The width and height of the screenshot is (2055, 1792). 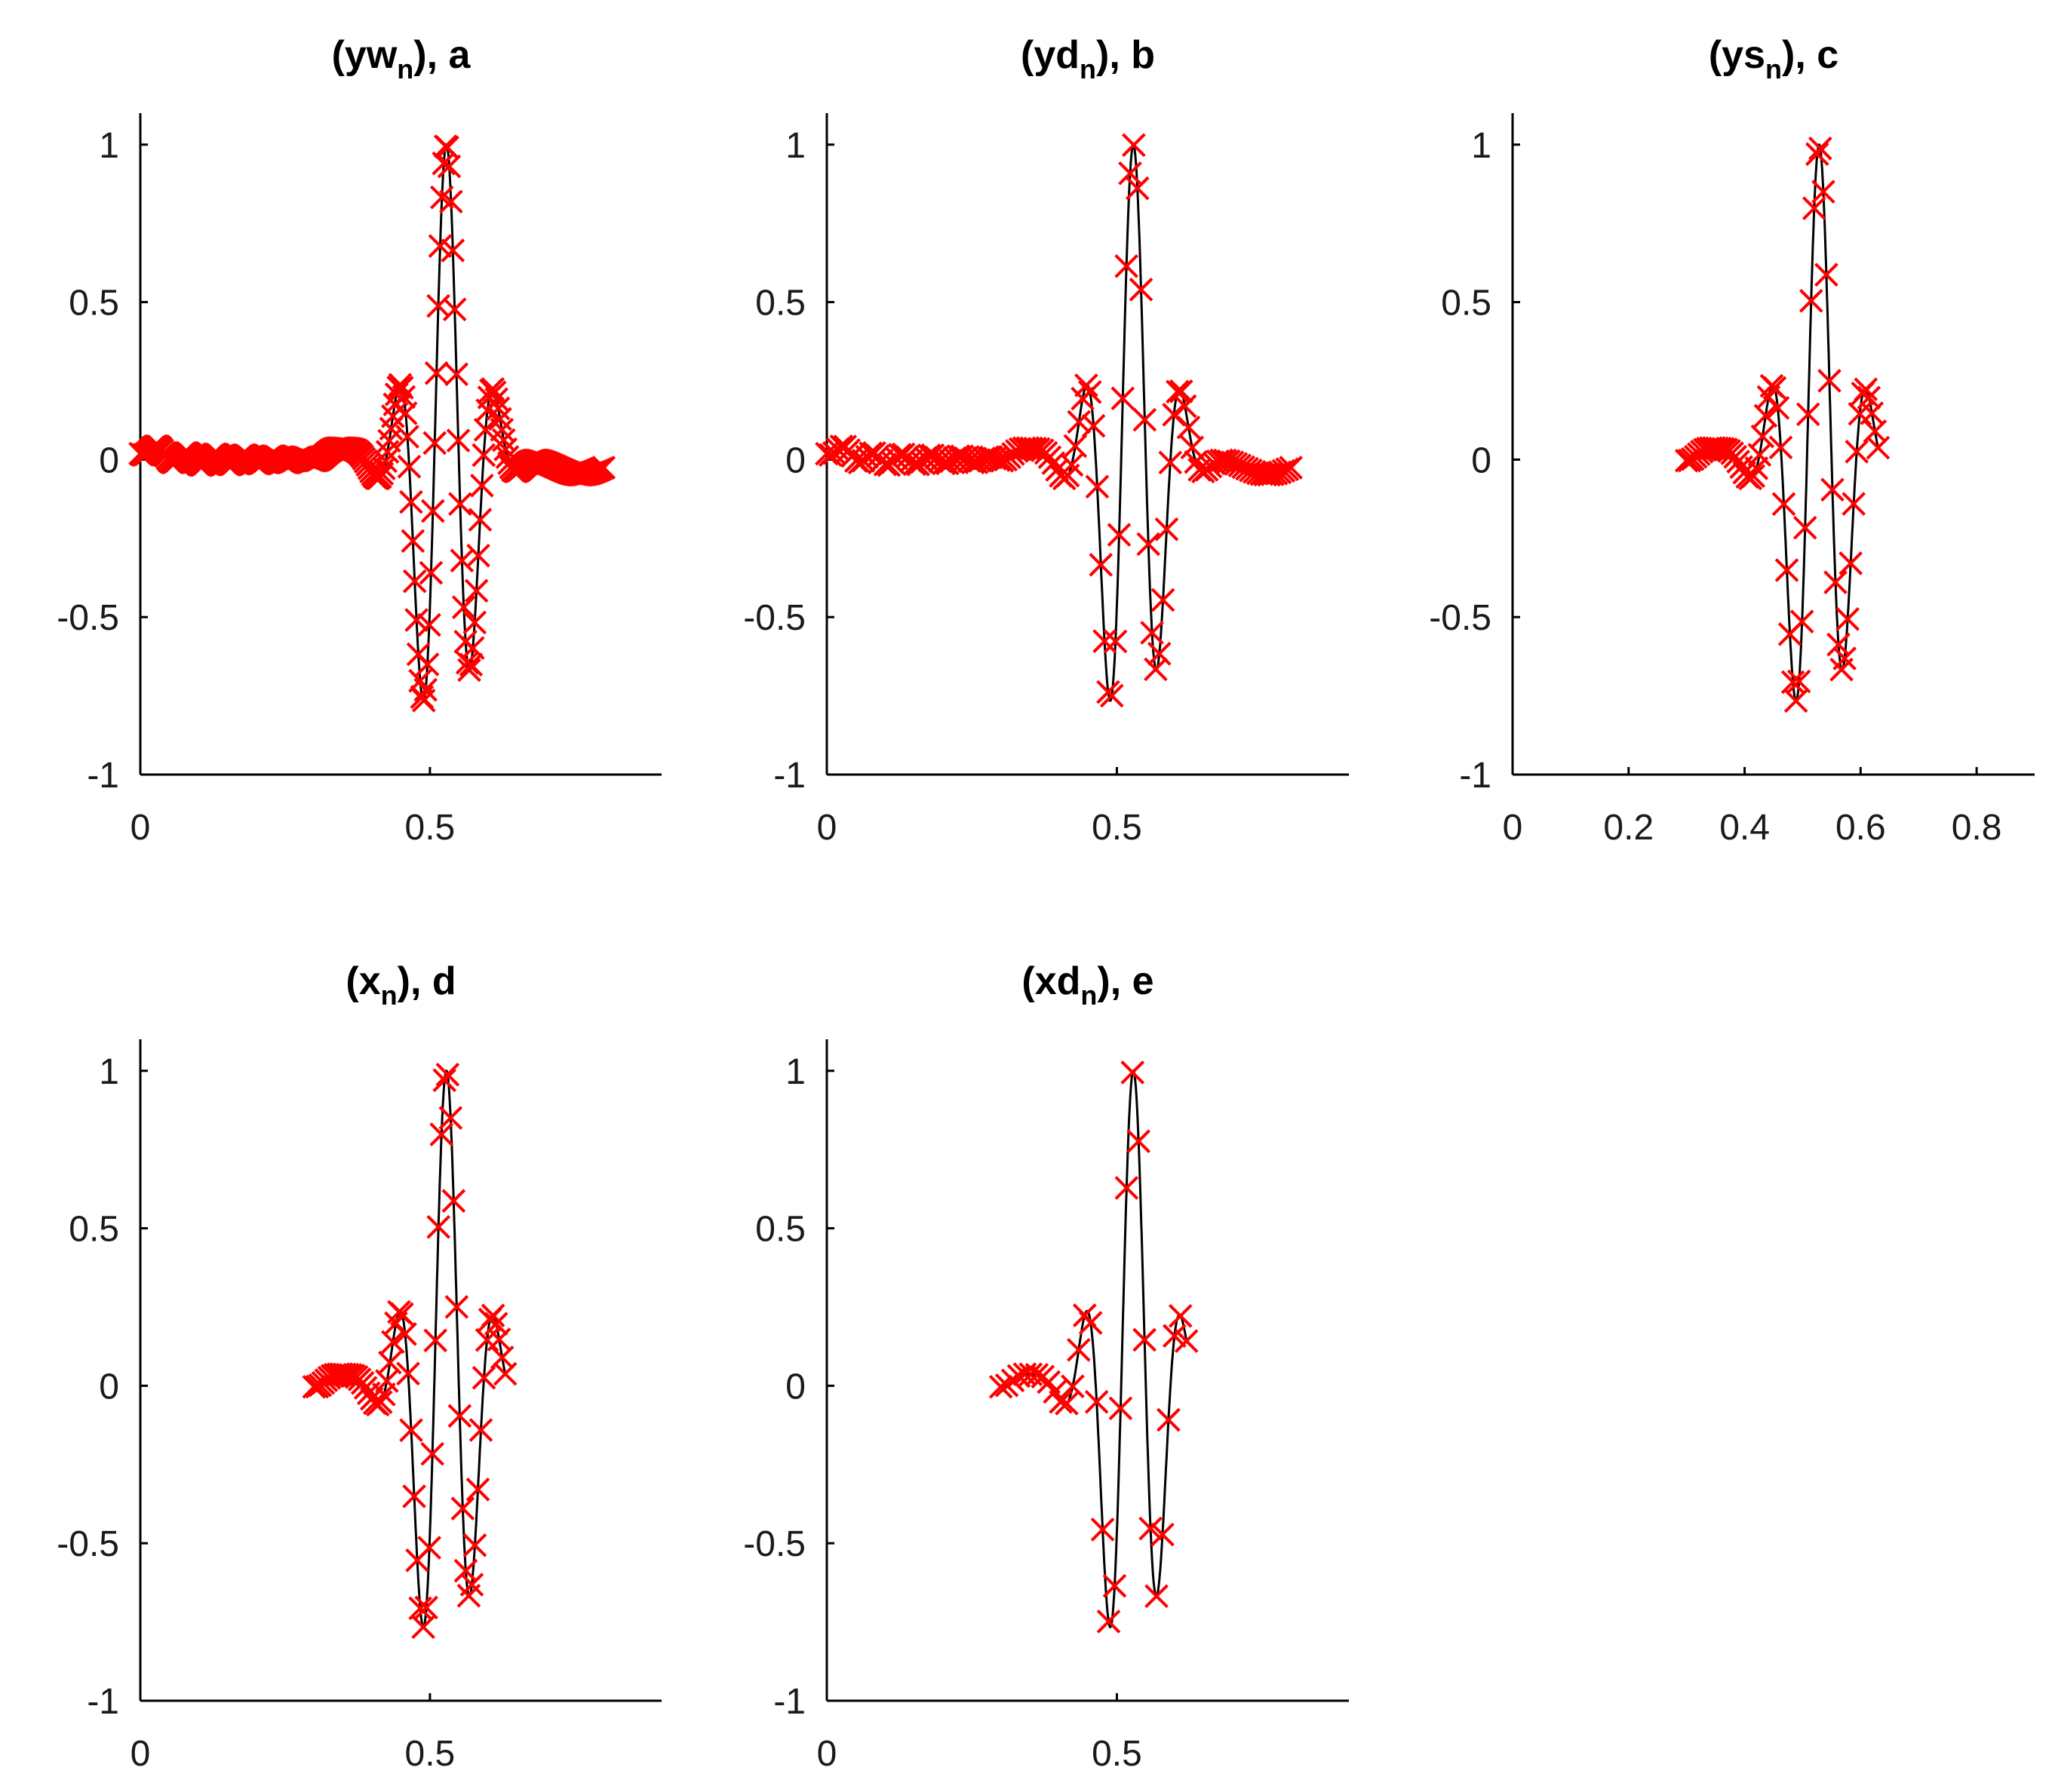 What do you see at coordinates (1087, 985) in the screenshot?
I see `chart-title: (xdn), e` at bounding box center [1087, 985].